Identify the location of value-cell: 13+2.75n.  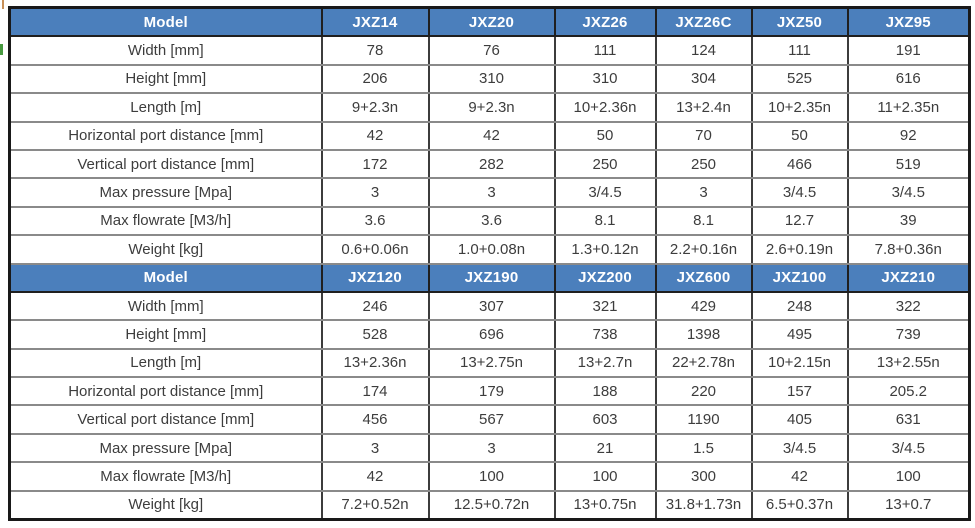
(491, 363).